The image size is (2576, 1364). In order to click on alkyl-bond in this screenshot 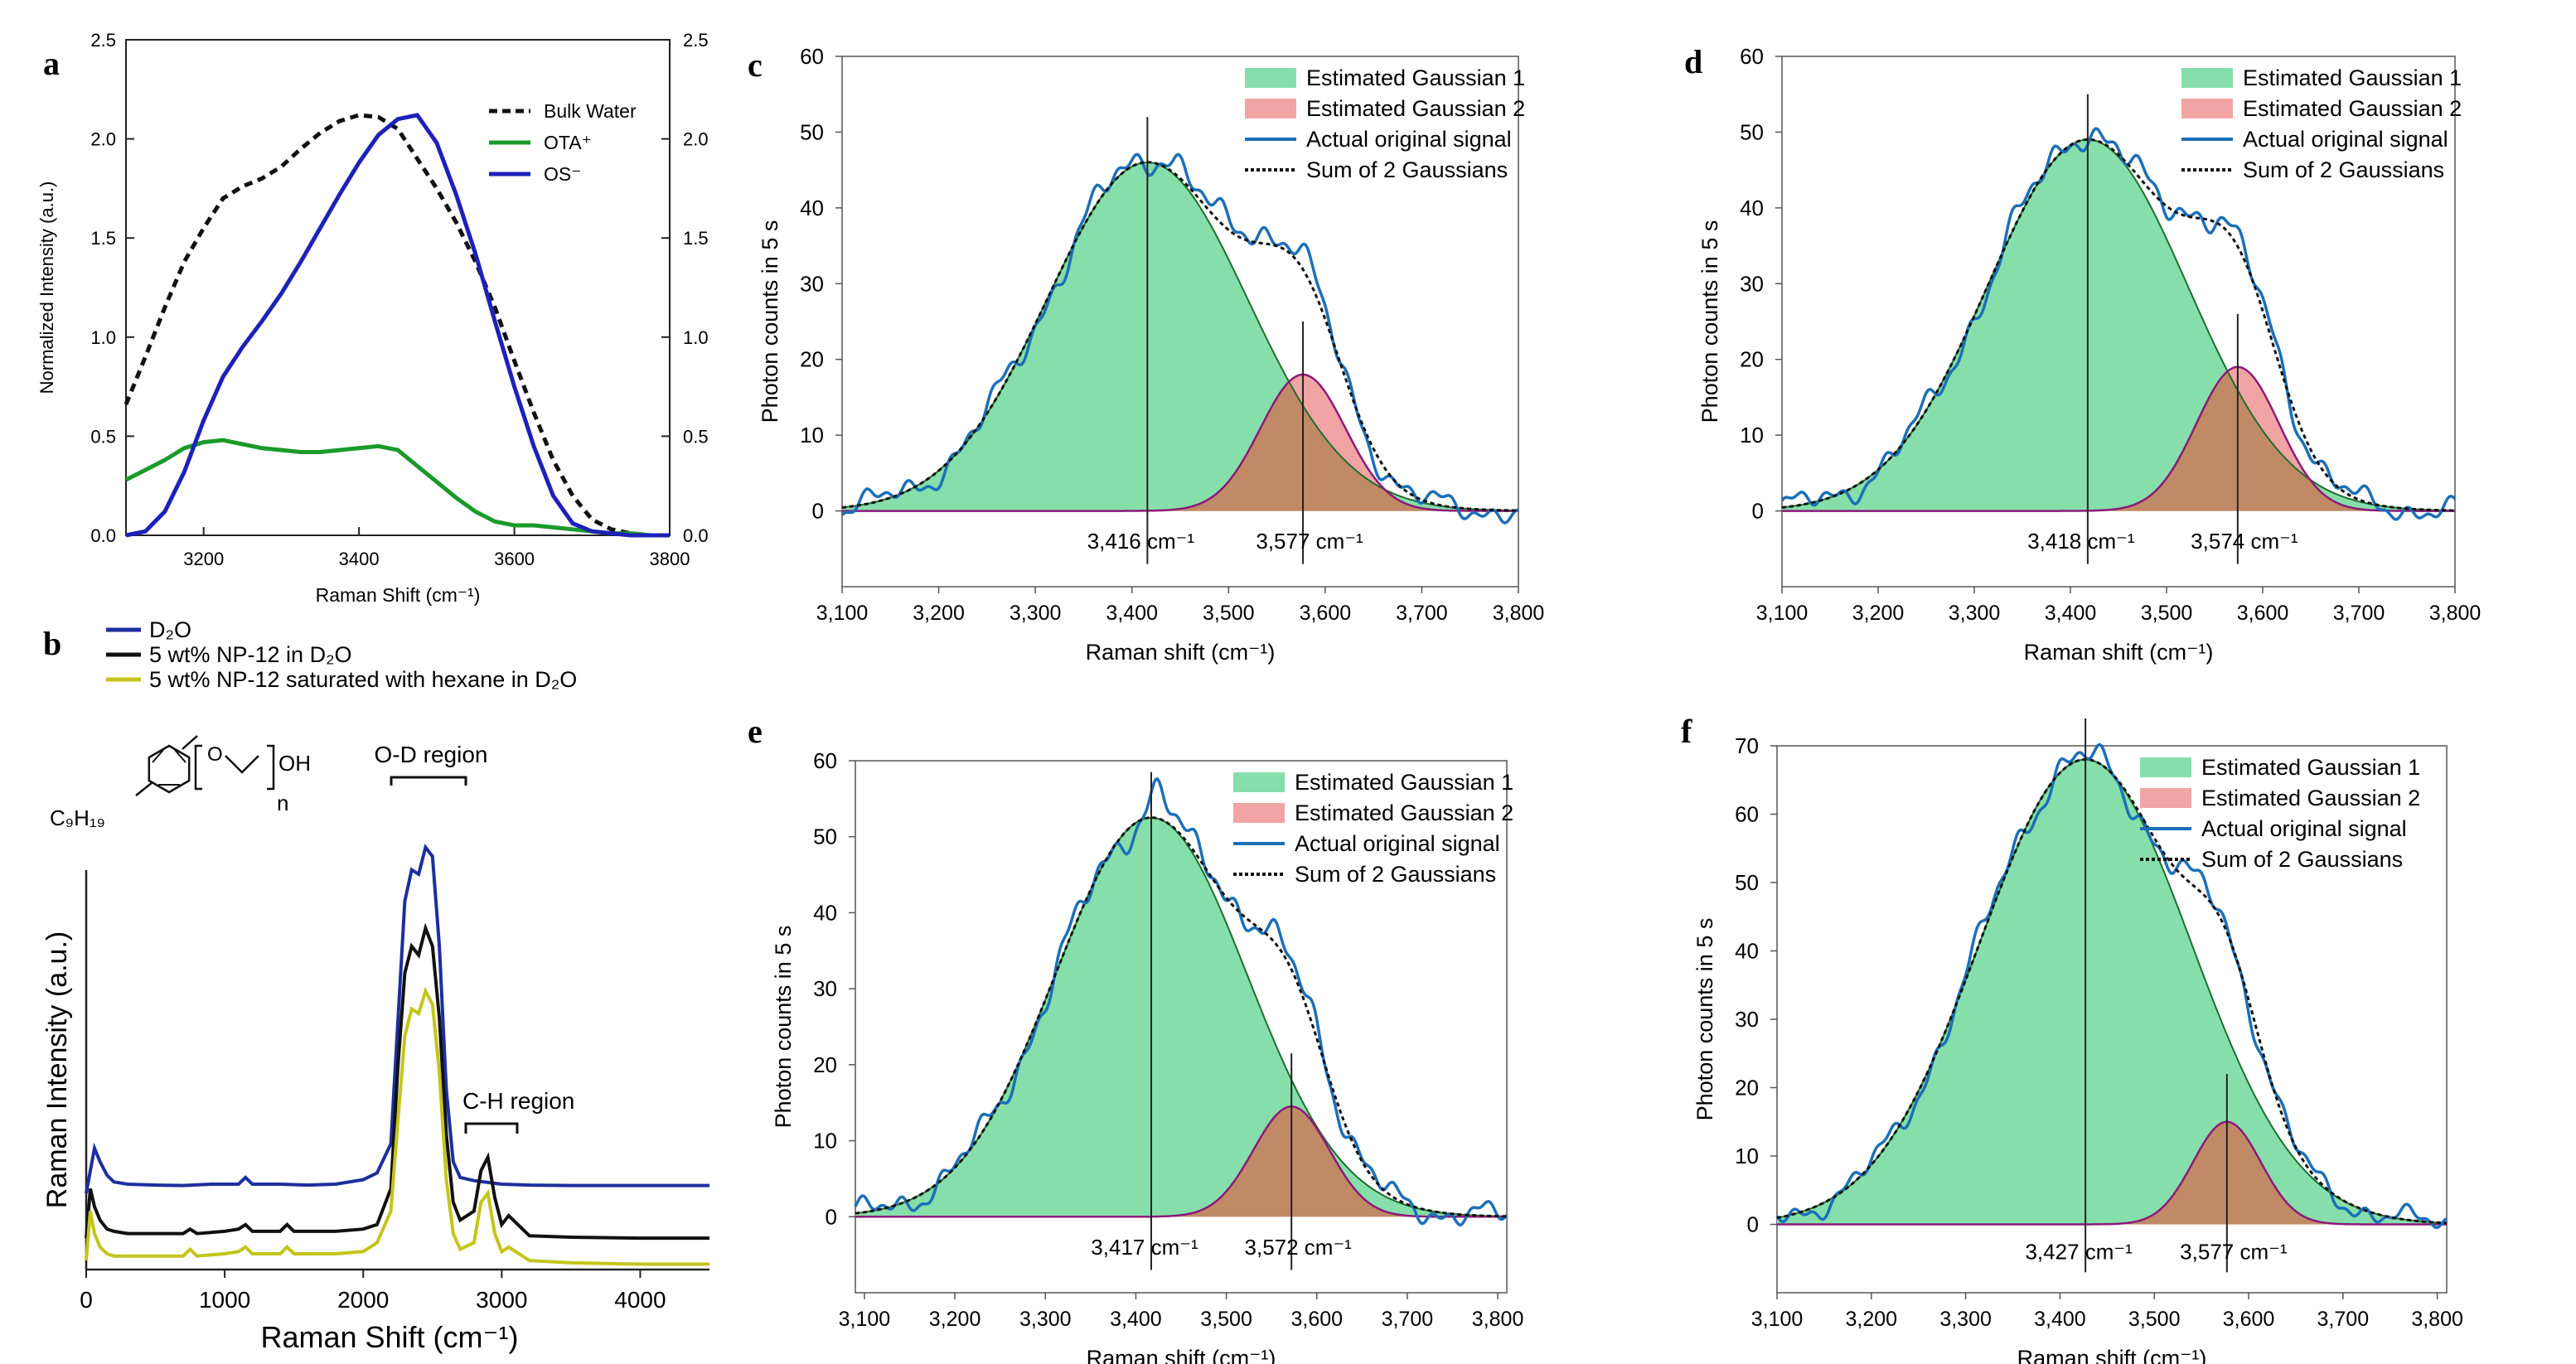, I will do `click(144, 788)`.